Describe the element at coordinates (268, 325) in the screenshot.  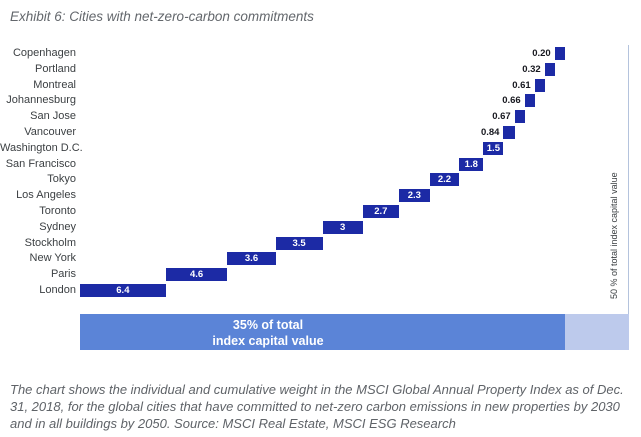
I see `cumulative-total-label-line1: 35% of total` at that location.